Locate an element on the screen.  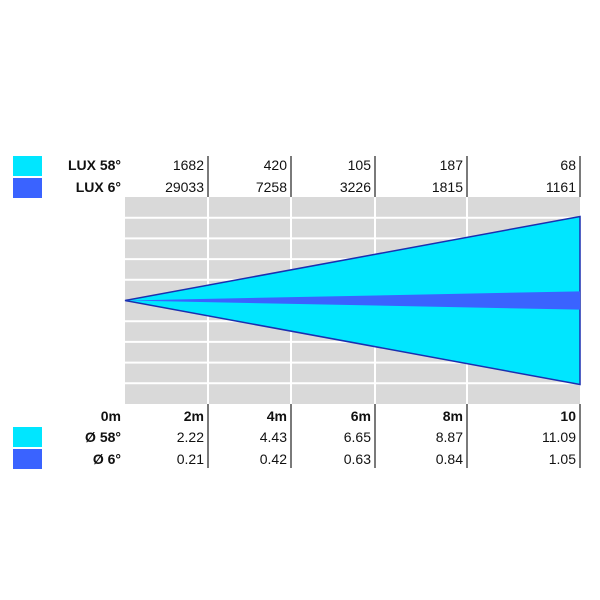
distance-label: 8m is located at coordinates (453, 416).